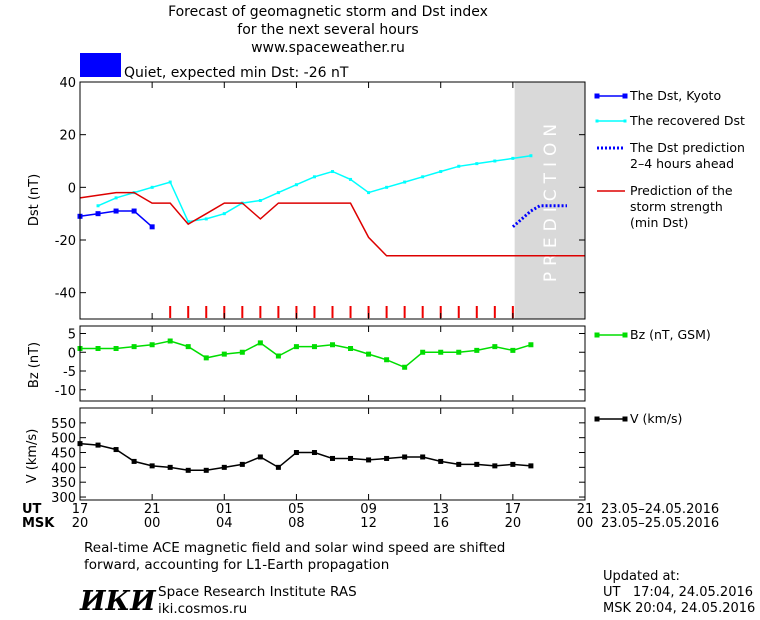 Image resolution: width=760 pixels, height=620 pixels. Describe the element at coordinates (328, 48) in the screenshot. I see `title-line-3: www.spaceweather.ru` at that location.